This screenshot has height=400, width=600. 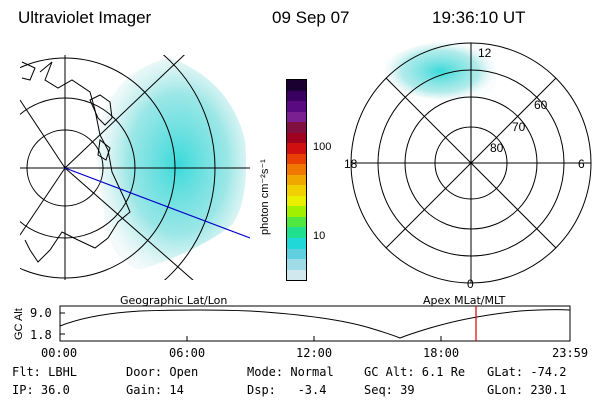 What do you see at coordinates (470, 284) in the screenshot?
I see `mlt-label-0: 0` at bounding box center [470, 284].